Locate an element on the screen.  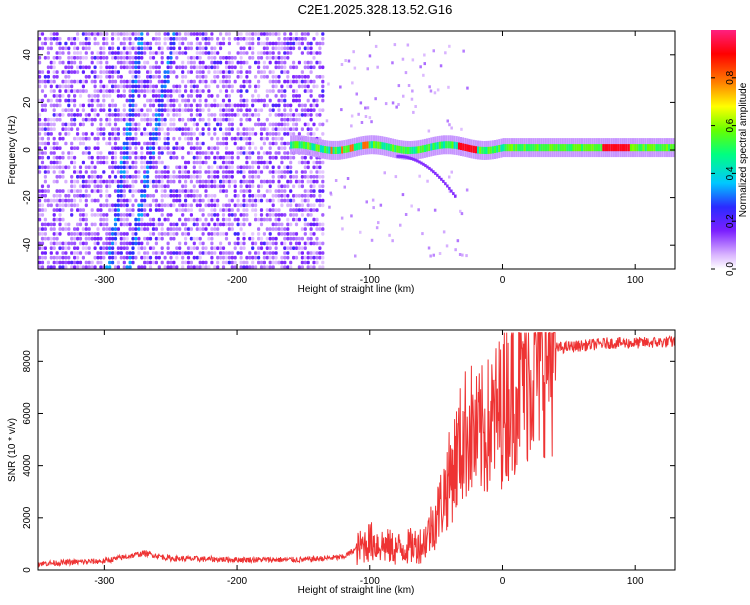
figure-title: C2E1.2025.328.13.52.G16 is located at coordinates (375, 9).